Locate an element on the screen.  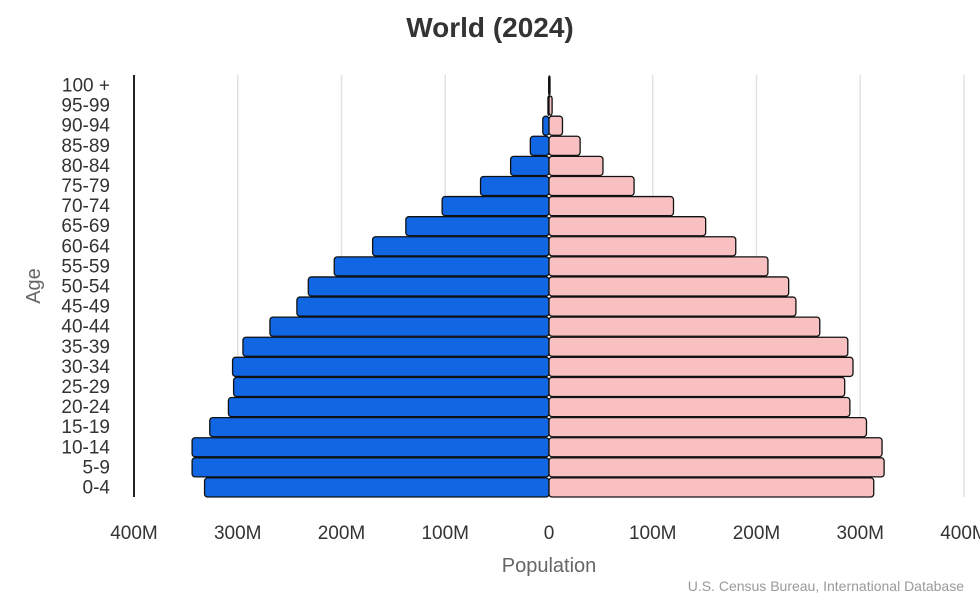
age-label: 35-39 is located at coordinates (85, 347).